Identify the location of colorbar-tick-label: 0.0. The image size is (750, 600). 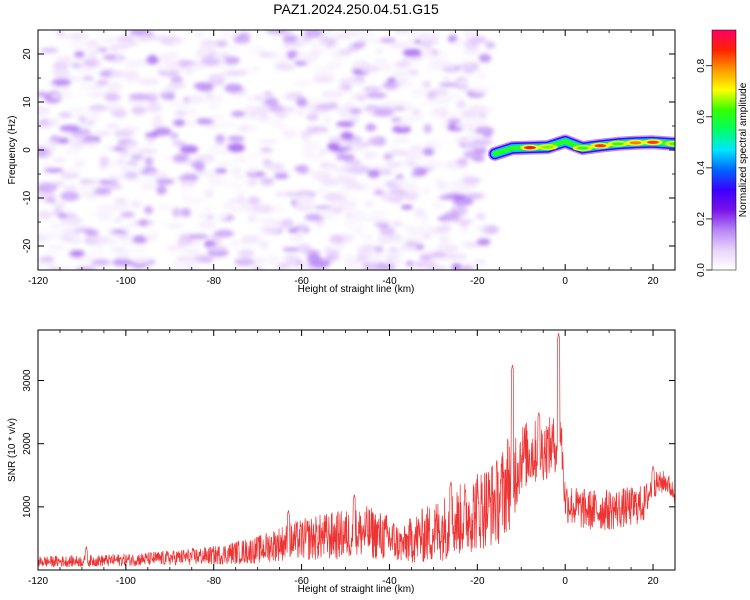
(701, 270).